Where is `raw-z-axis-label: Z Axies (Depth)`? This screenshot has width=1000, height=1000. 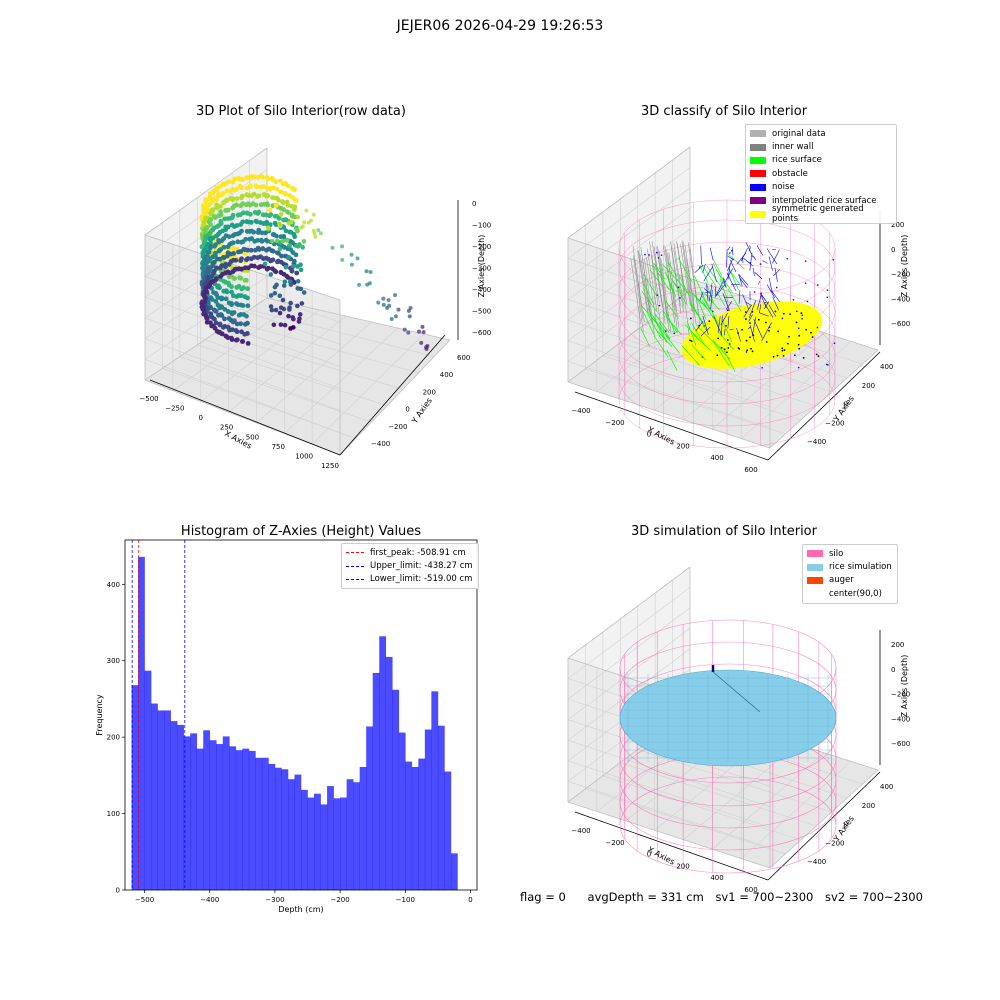
raw-z-axis-label: Z Axies (Depth) is located at coordinates (481, 266).